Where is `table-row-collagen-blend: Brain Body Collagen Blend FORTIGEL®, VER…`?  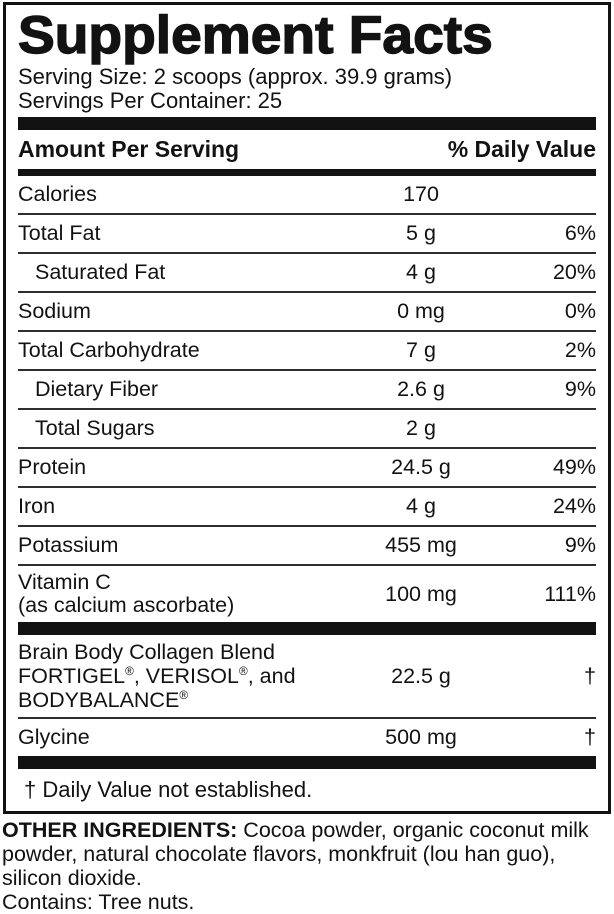
table-row-collagen-blend: Brain Body Collagen Blend FORTIGEL®, VER… is located at coordinates (307, 676).